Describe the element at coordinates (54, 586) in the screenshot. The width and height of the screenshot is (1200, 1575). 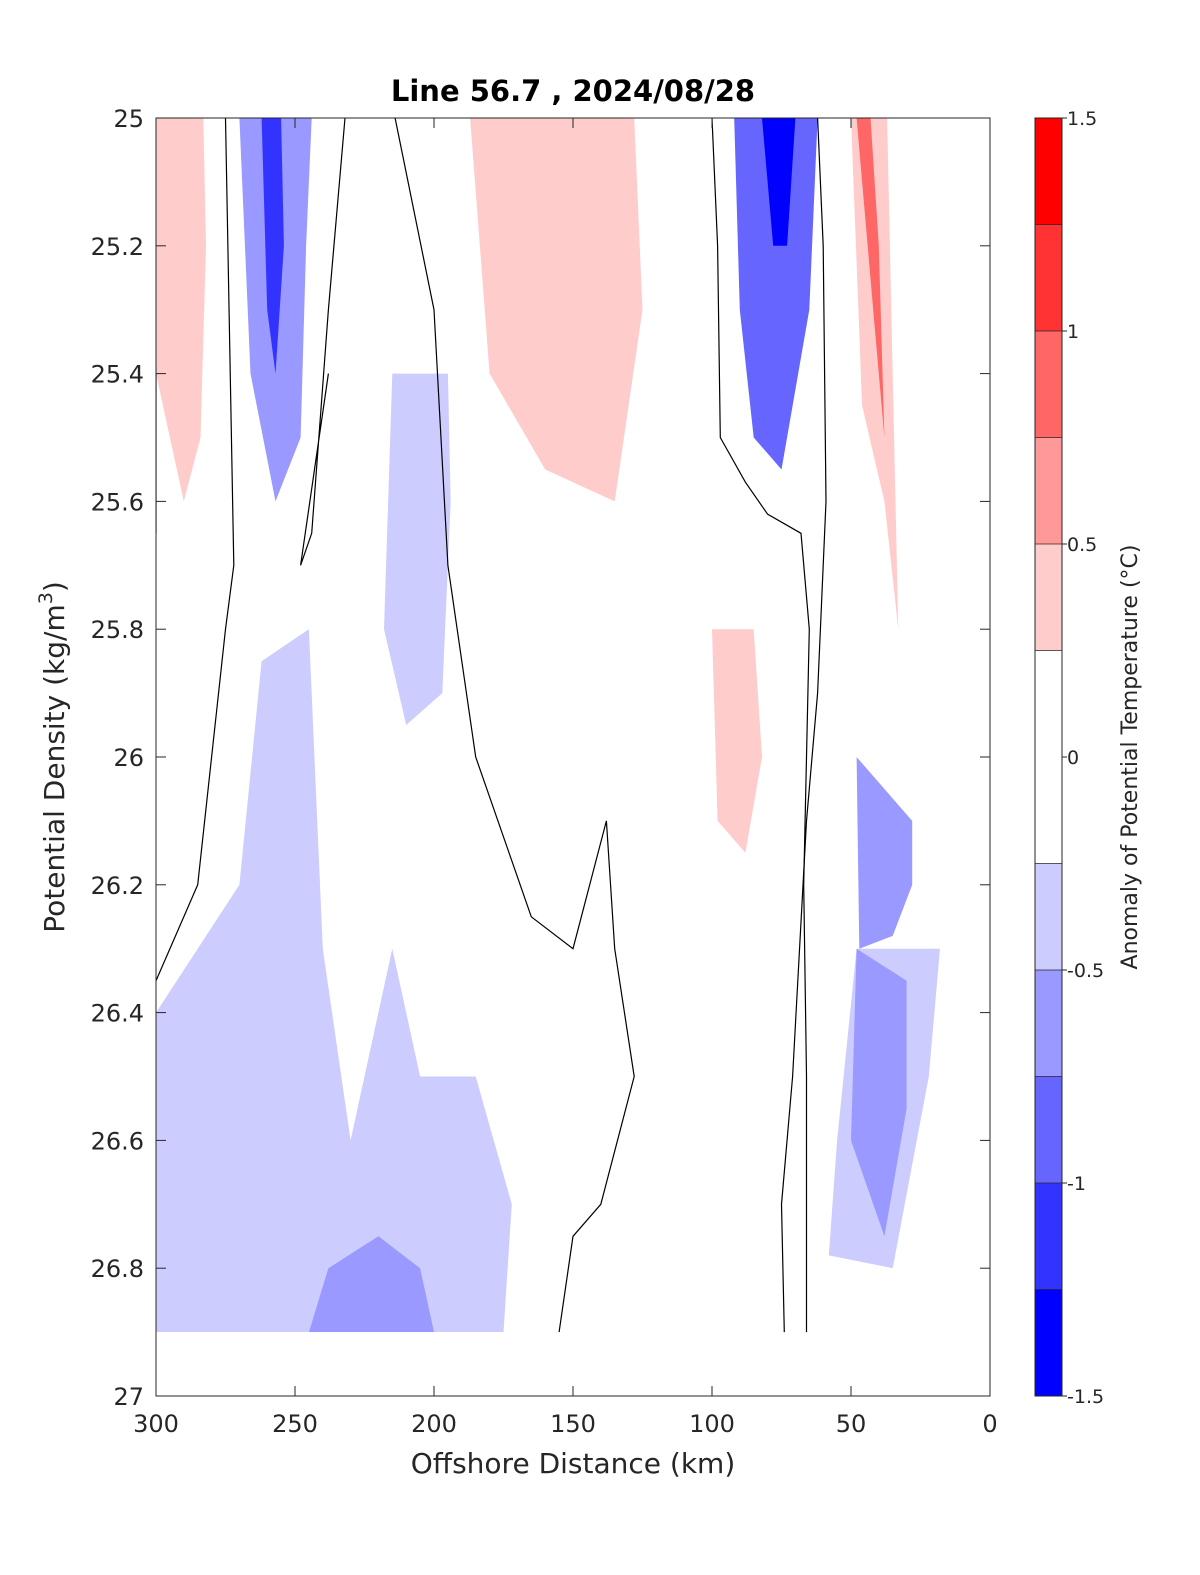
I see `y-axis-label-close: )` at that location.